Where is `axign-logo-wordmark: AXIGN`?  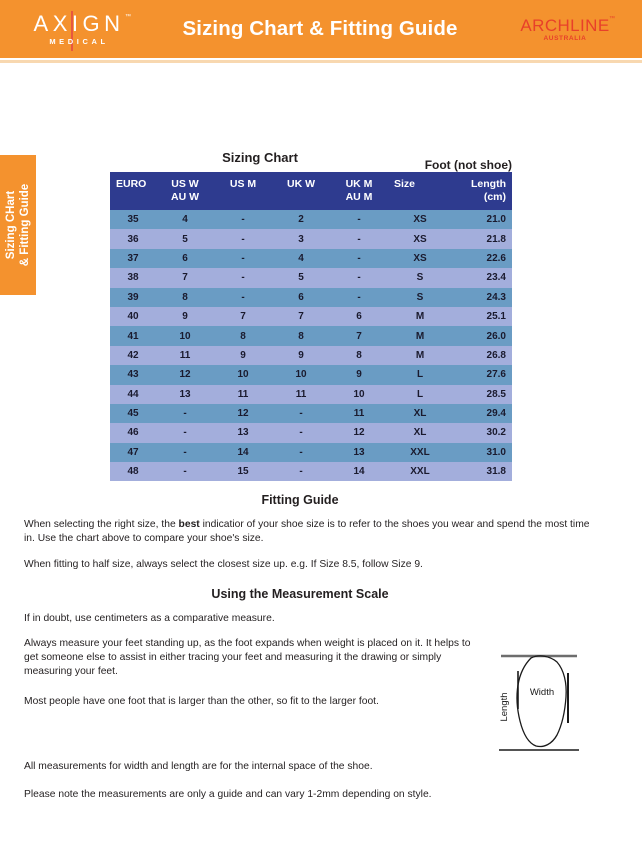 axign-logo-wordmark: AXIGN is located at coordinates (79, 23).